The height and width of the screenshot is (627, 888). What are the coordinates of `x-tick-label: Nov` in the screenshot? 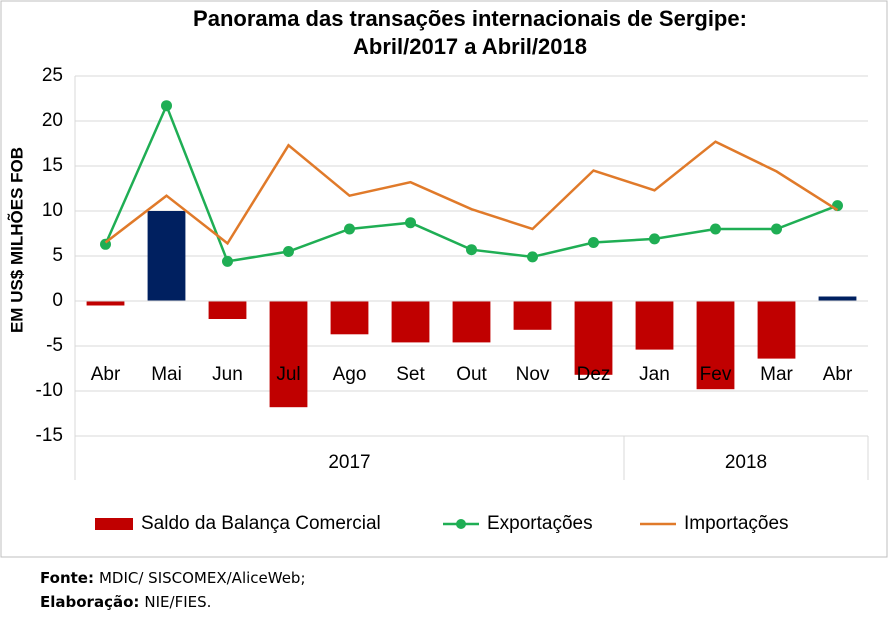 It's located at (533, 374).